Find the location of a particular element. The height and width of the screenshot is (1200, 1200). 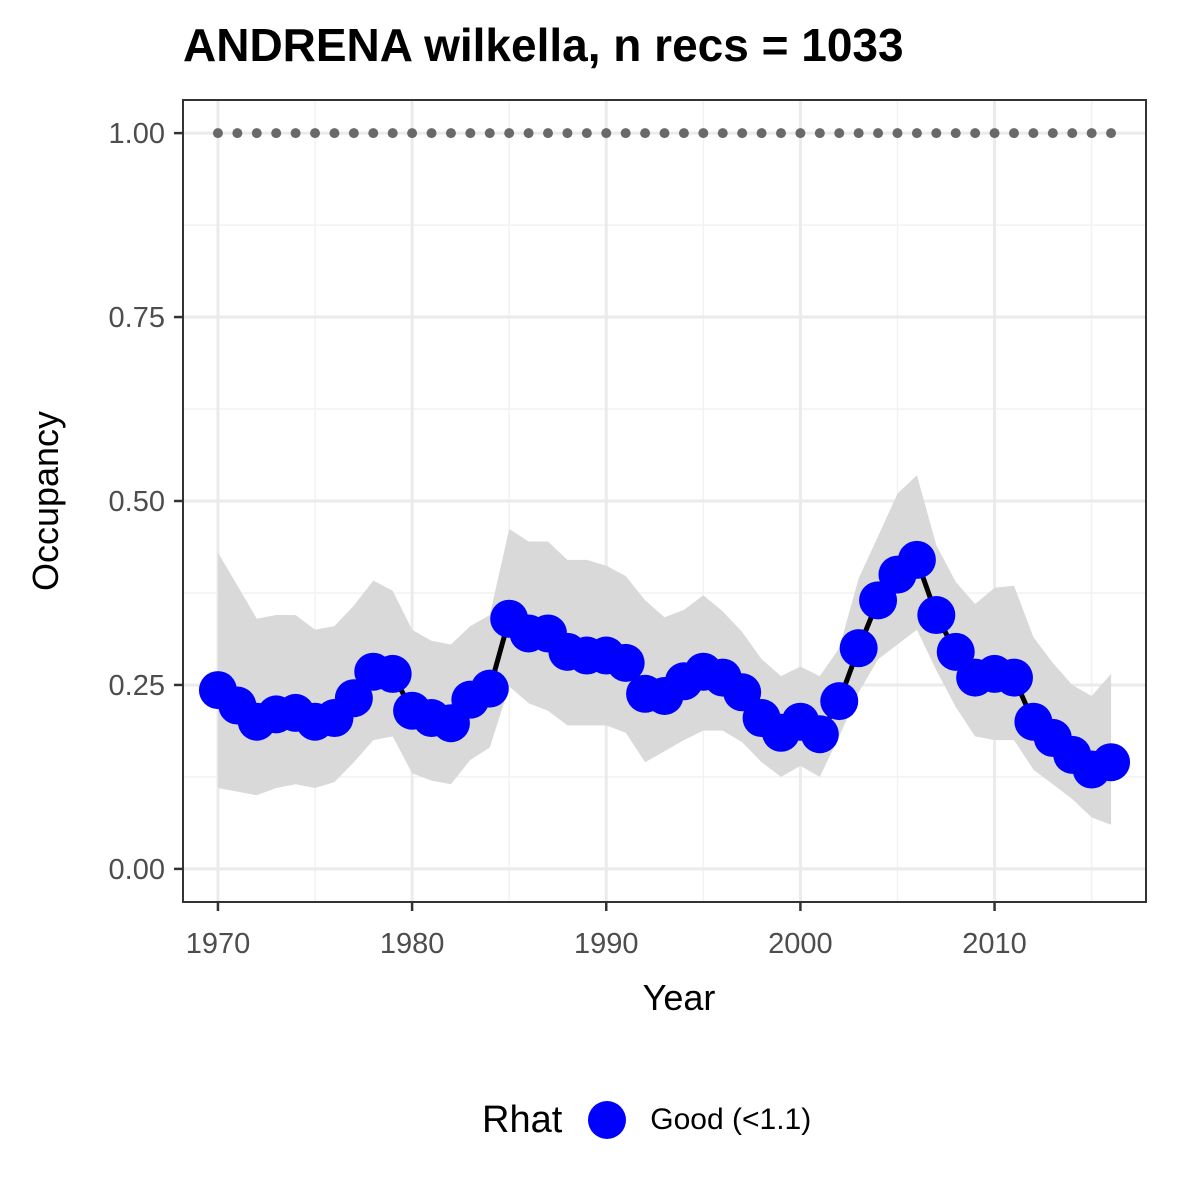

legend: Rhat Good (<1.1) is located at coordinates (646, 1120).